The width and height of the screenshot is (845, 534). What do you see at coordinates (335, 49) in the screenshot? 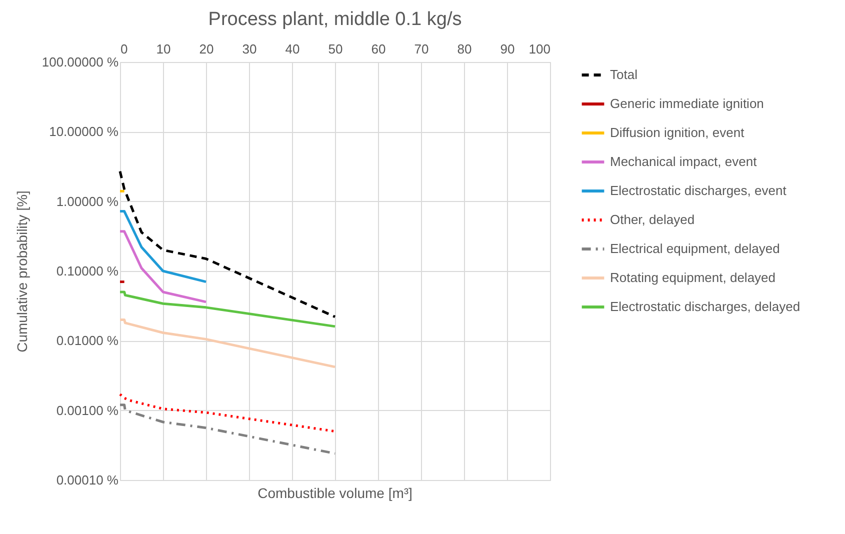
I see `x-tick-label: 50` at bounding box center [335, 49].